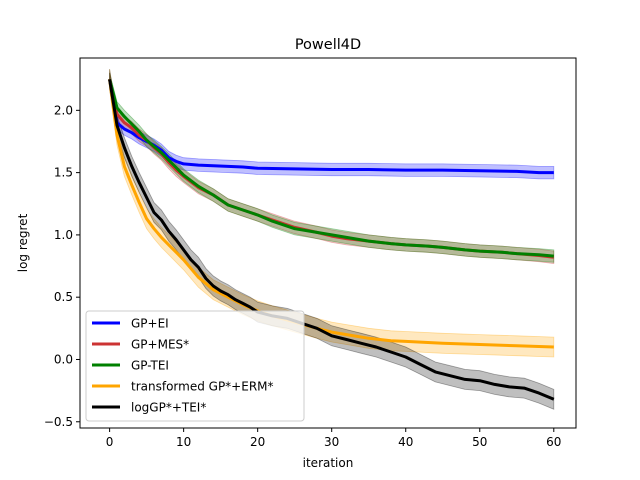 The image size is (640, 480). Describe the element at coordinates (62, 266) in the screenshot. I see `y-axis-ticks: −0.5 0.0 0.5 1.0 1.5 2.0` at that location.